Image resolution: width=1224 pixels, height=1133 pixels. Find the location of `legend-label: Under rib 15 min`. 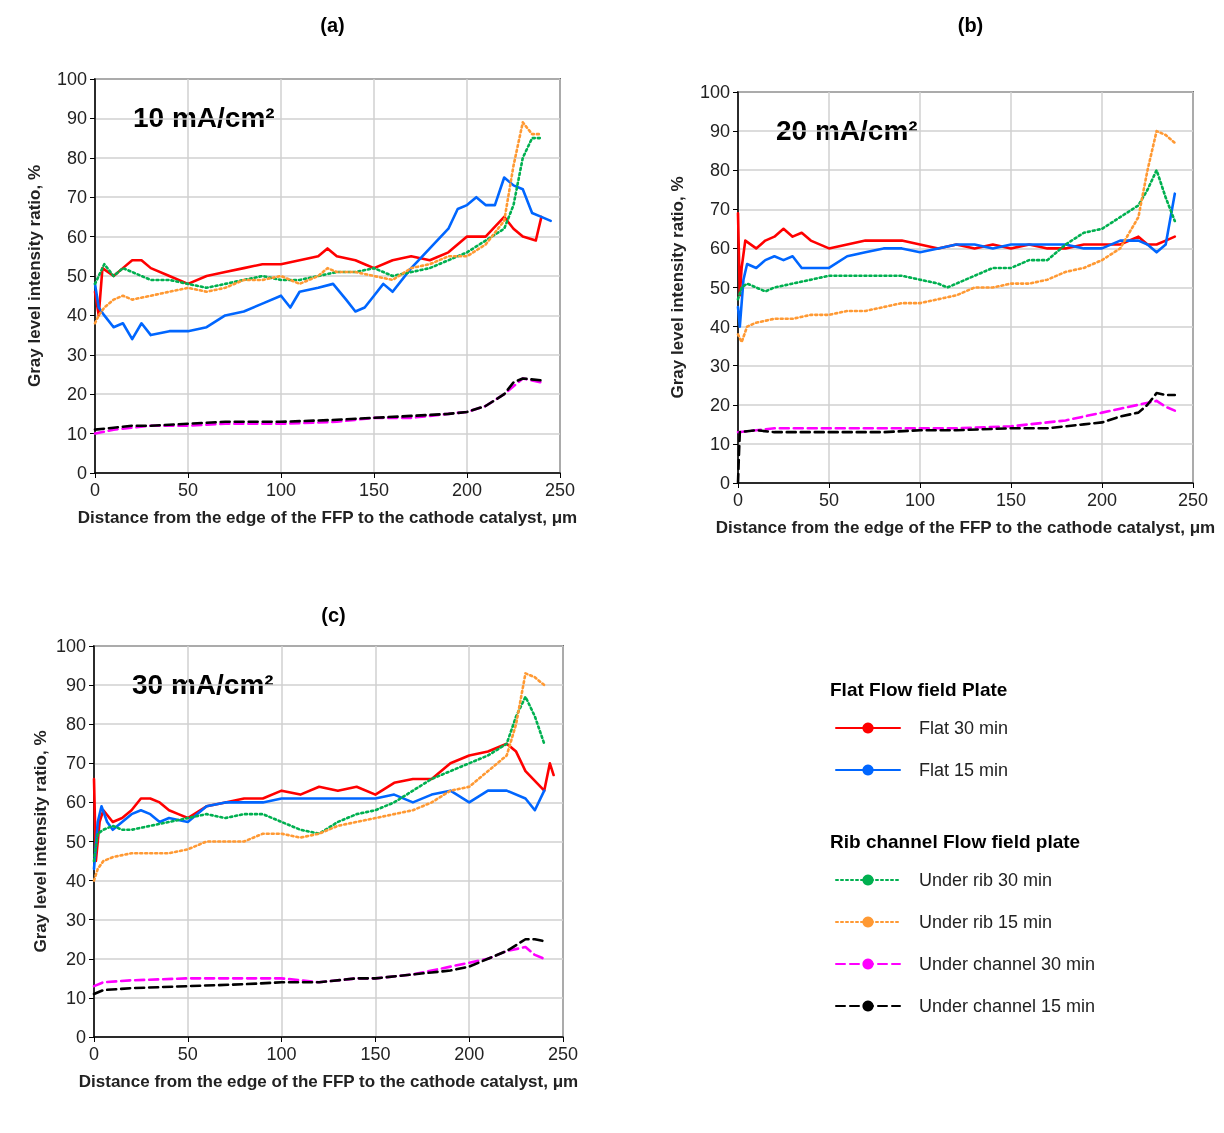

legend-label: Under rib 15 min is located at coordinates (986, 922).